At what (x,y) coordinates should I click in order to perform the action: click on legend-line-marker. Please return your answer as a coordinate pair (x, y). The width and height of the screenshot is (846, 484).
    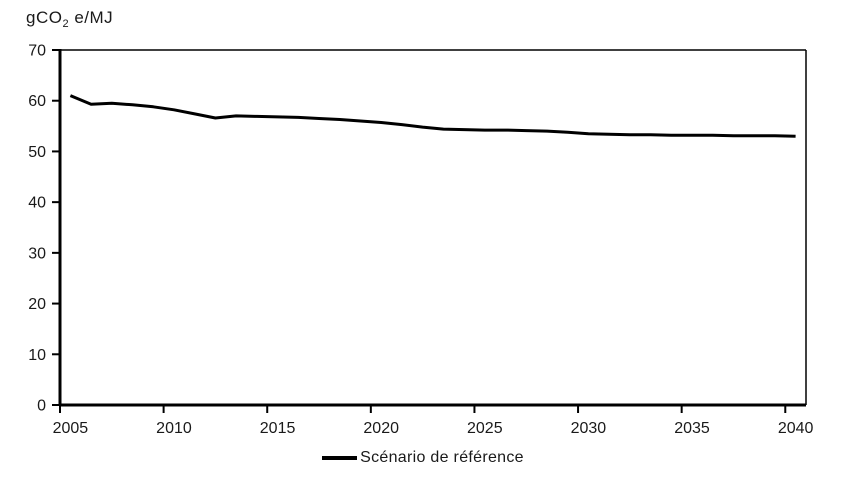
    Looking at the image, I should click on (340, 458).